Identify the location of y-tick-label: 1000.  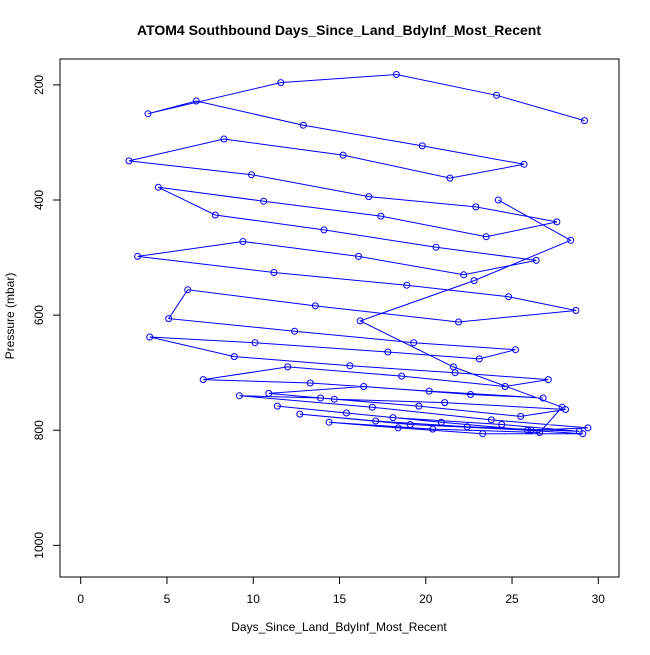
(39, 545).